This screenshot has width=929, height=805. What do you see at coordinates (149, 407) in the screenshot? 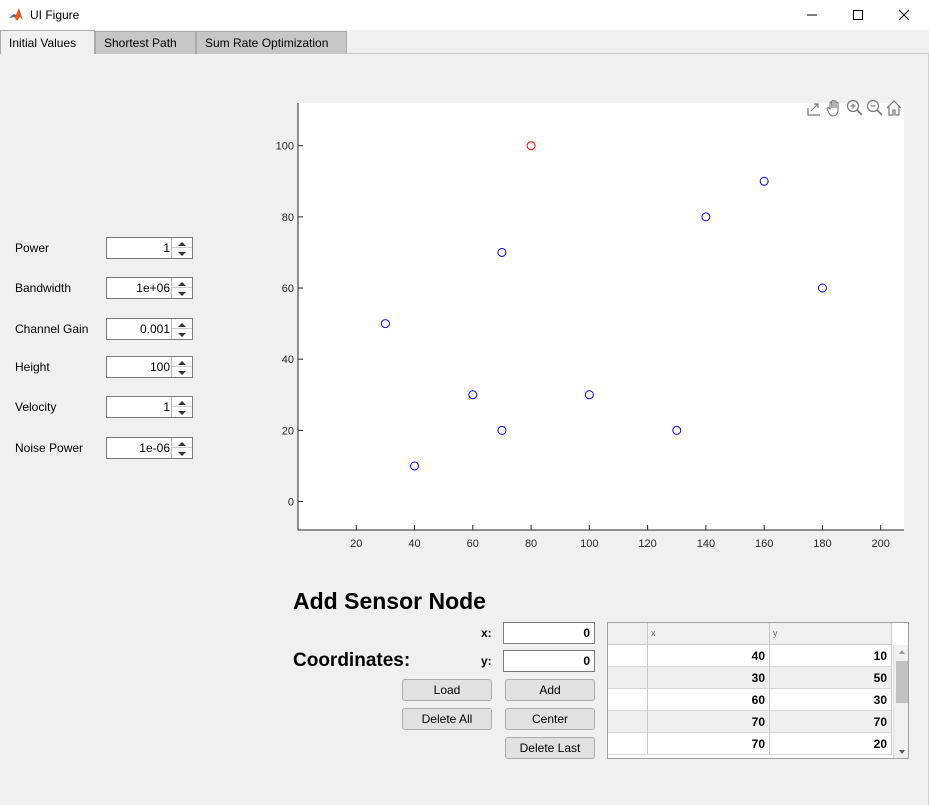
I see `velocity-spinner: 1` at bounding box center [149, 407].